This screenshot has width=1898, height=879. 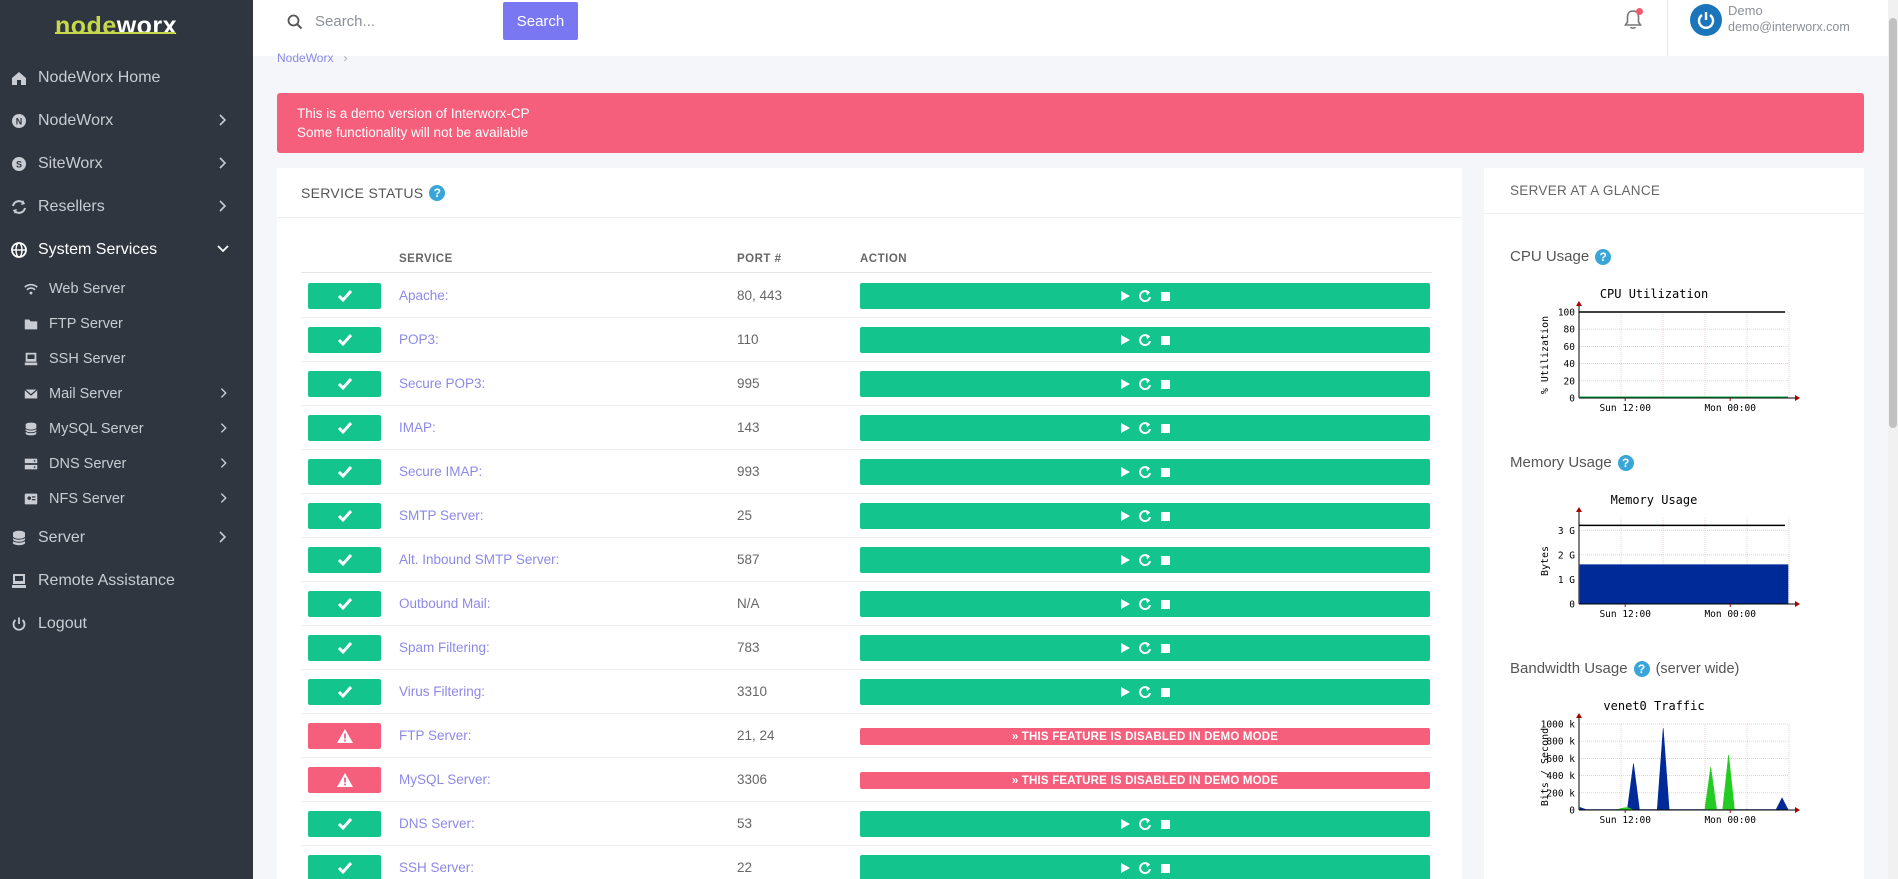 I want to click on resellers-icon, so click(x=19, y=207).